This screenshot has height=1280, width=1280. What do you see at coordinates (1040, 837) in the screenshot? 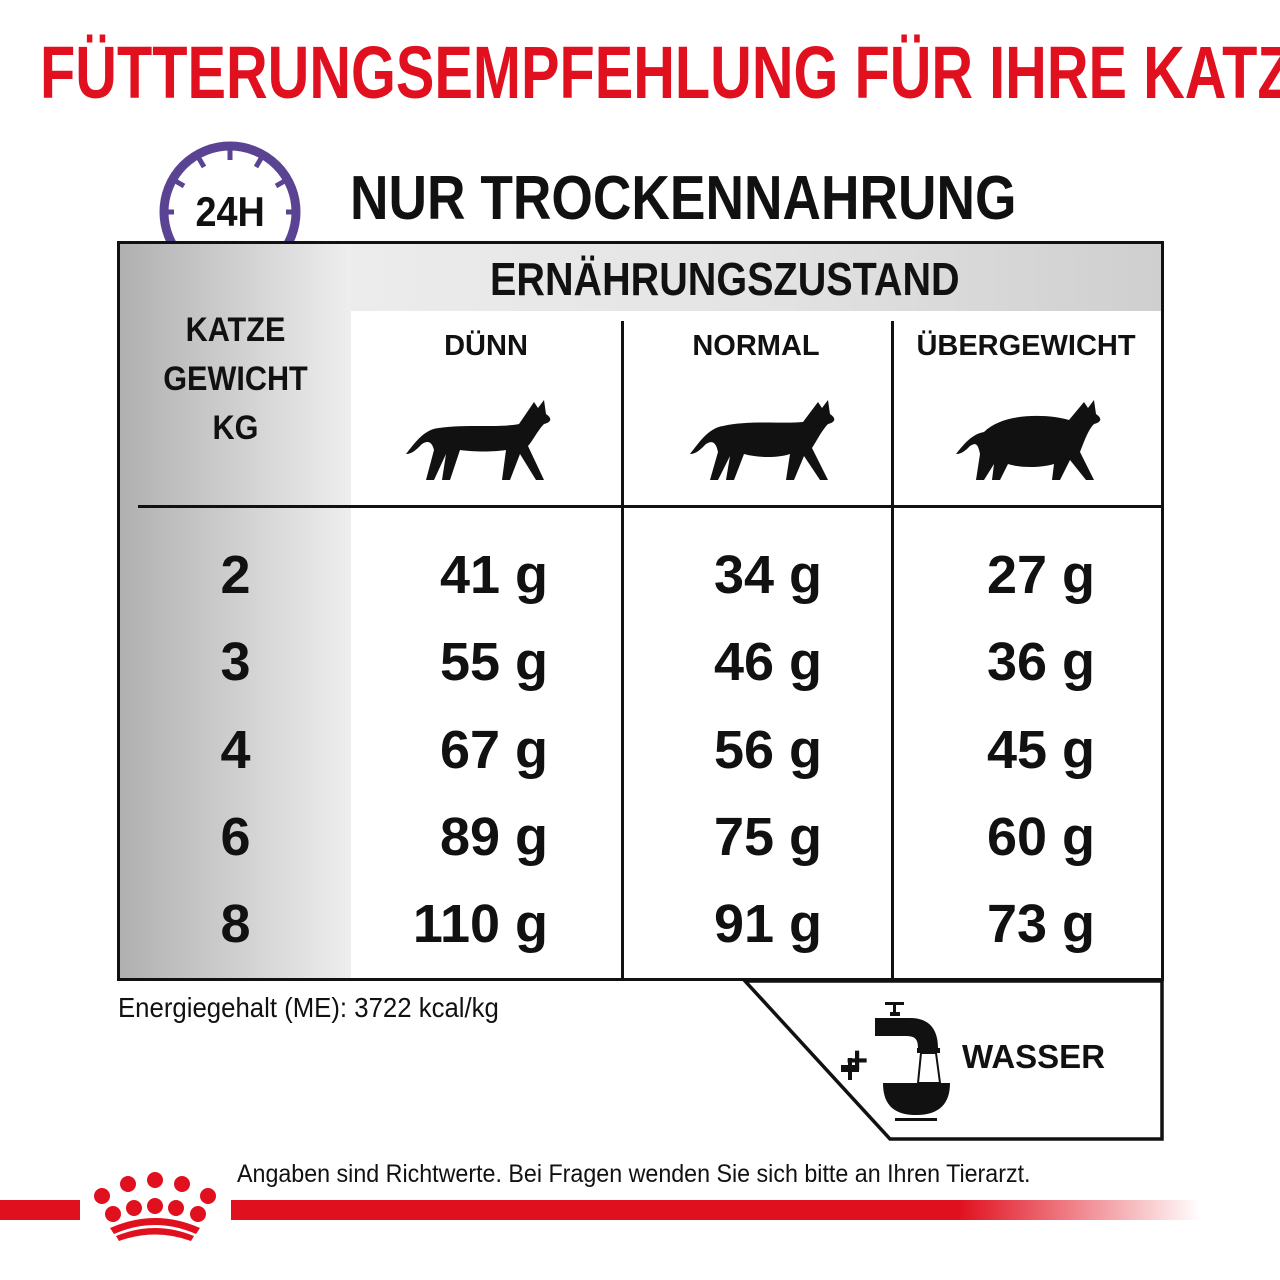
I see `value-overweight: 60 g` at bounding box center [1040, 837].